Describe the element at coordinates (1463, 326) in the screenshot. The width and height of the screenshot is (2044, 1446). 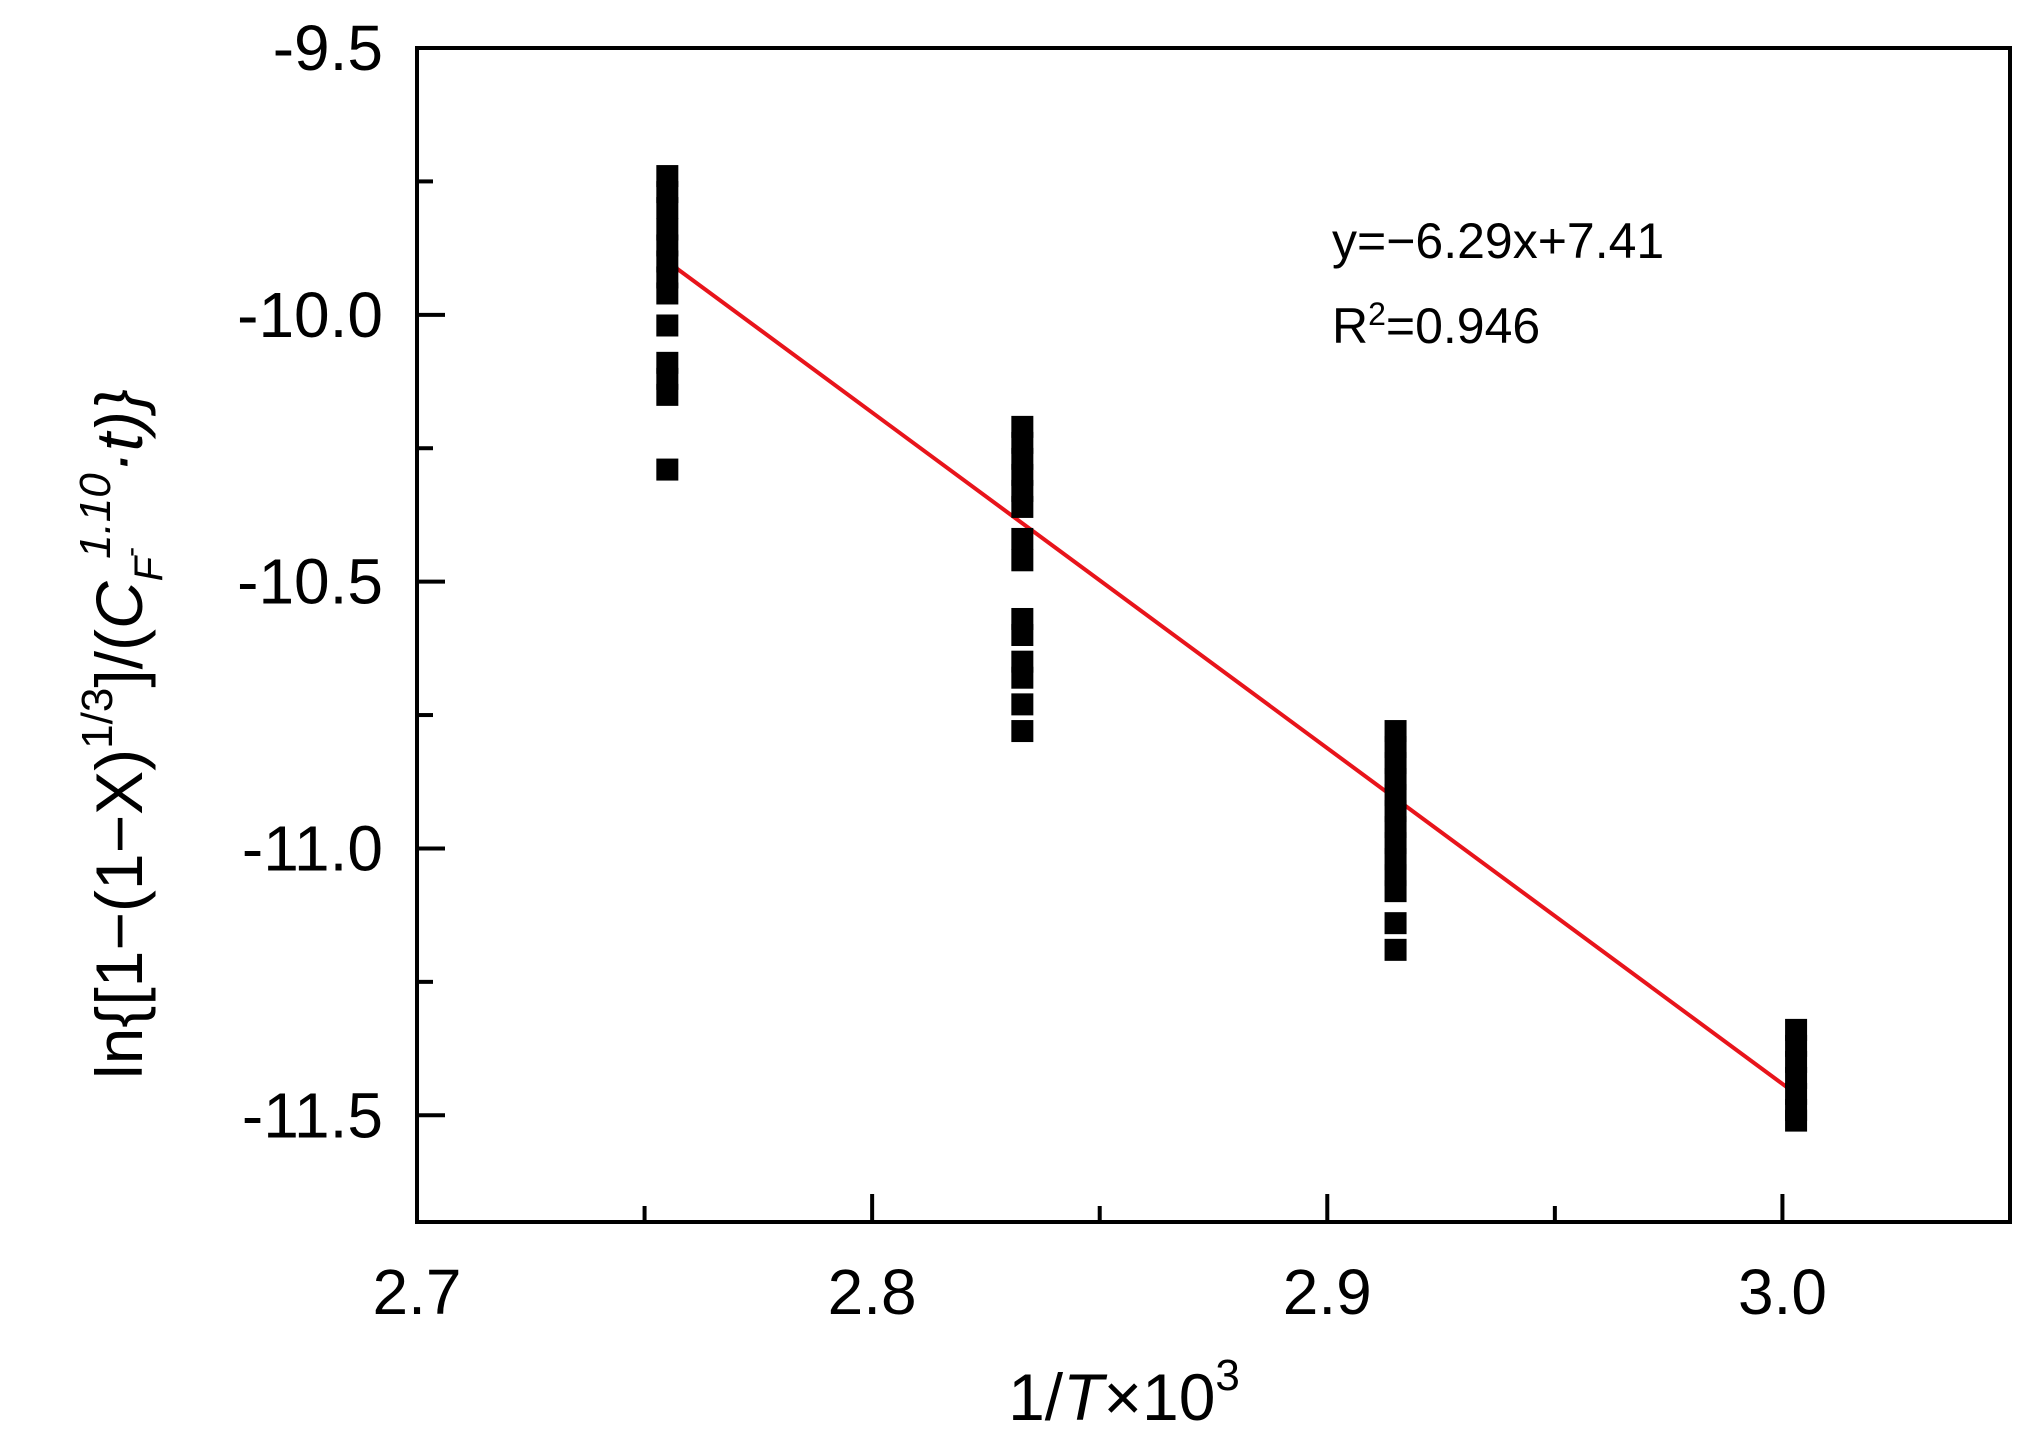
I see `r2-value: =0.946` at that location.